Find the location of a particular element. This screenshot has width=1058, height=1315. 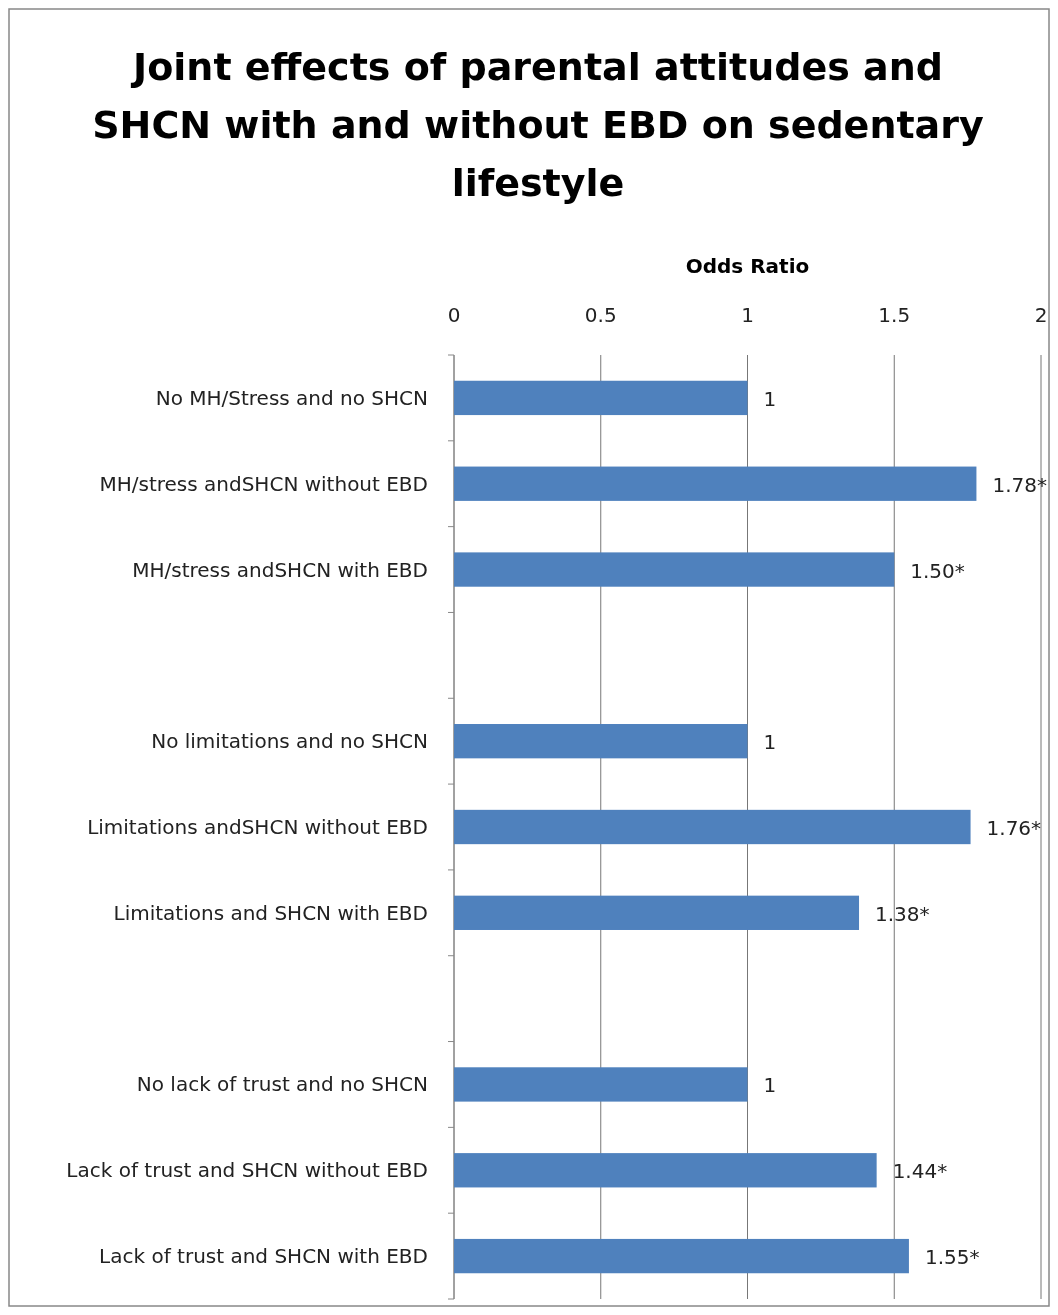

data-label: 1.44* is located at coordinates (920, 1171).